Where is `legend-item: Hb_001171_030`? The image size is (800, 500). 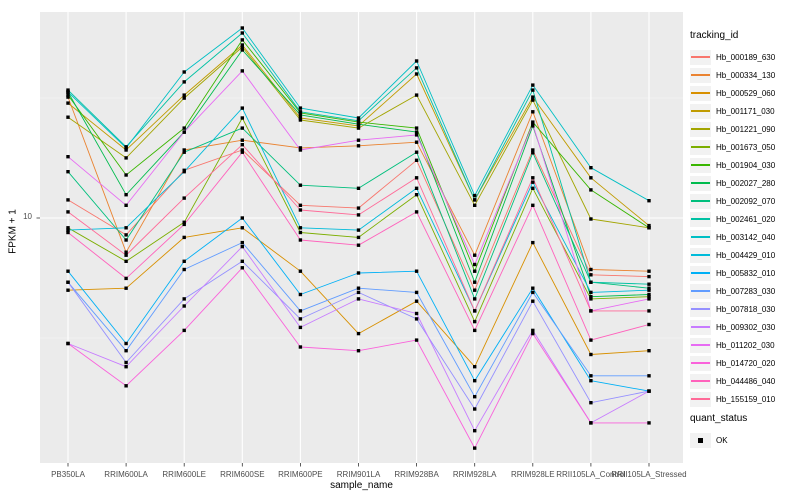
legend-item: Hb_001171_030 is located at coordinates (744, 111).